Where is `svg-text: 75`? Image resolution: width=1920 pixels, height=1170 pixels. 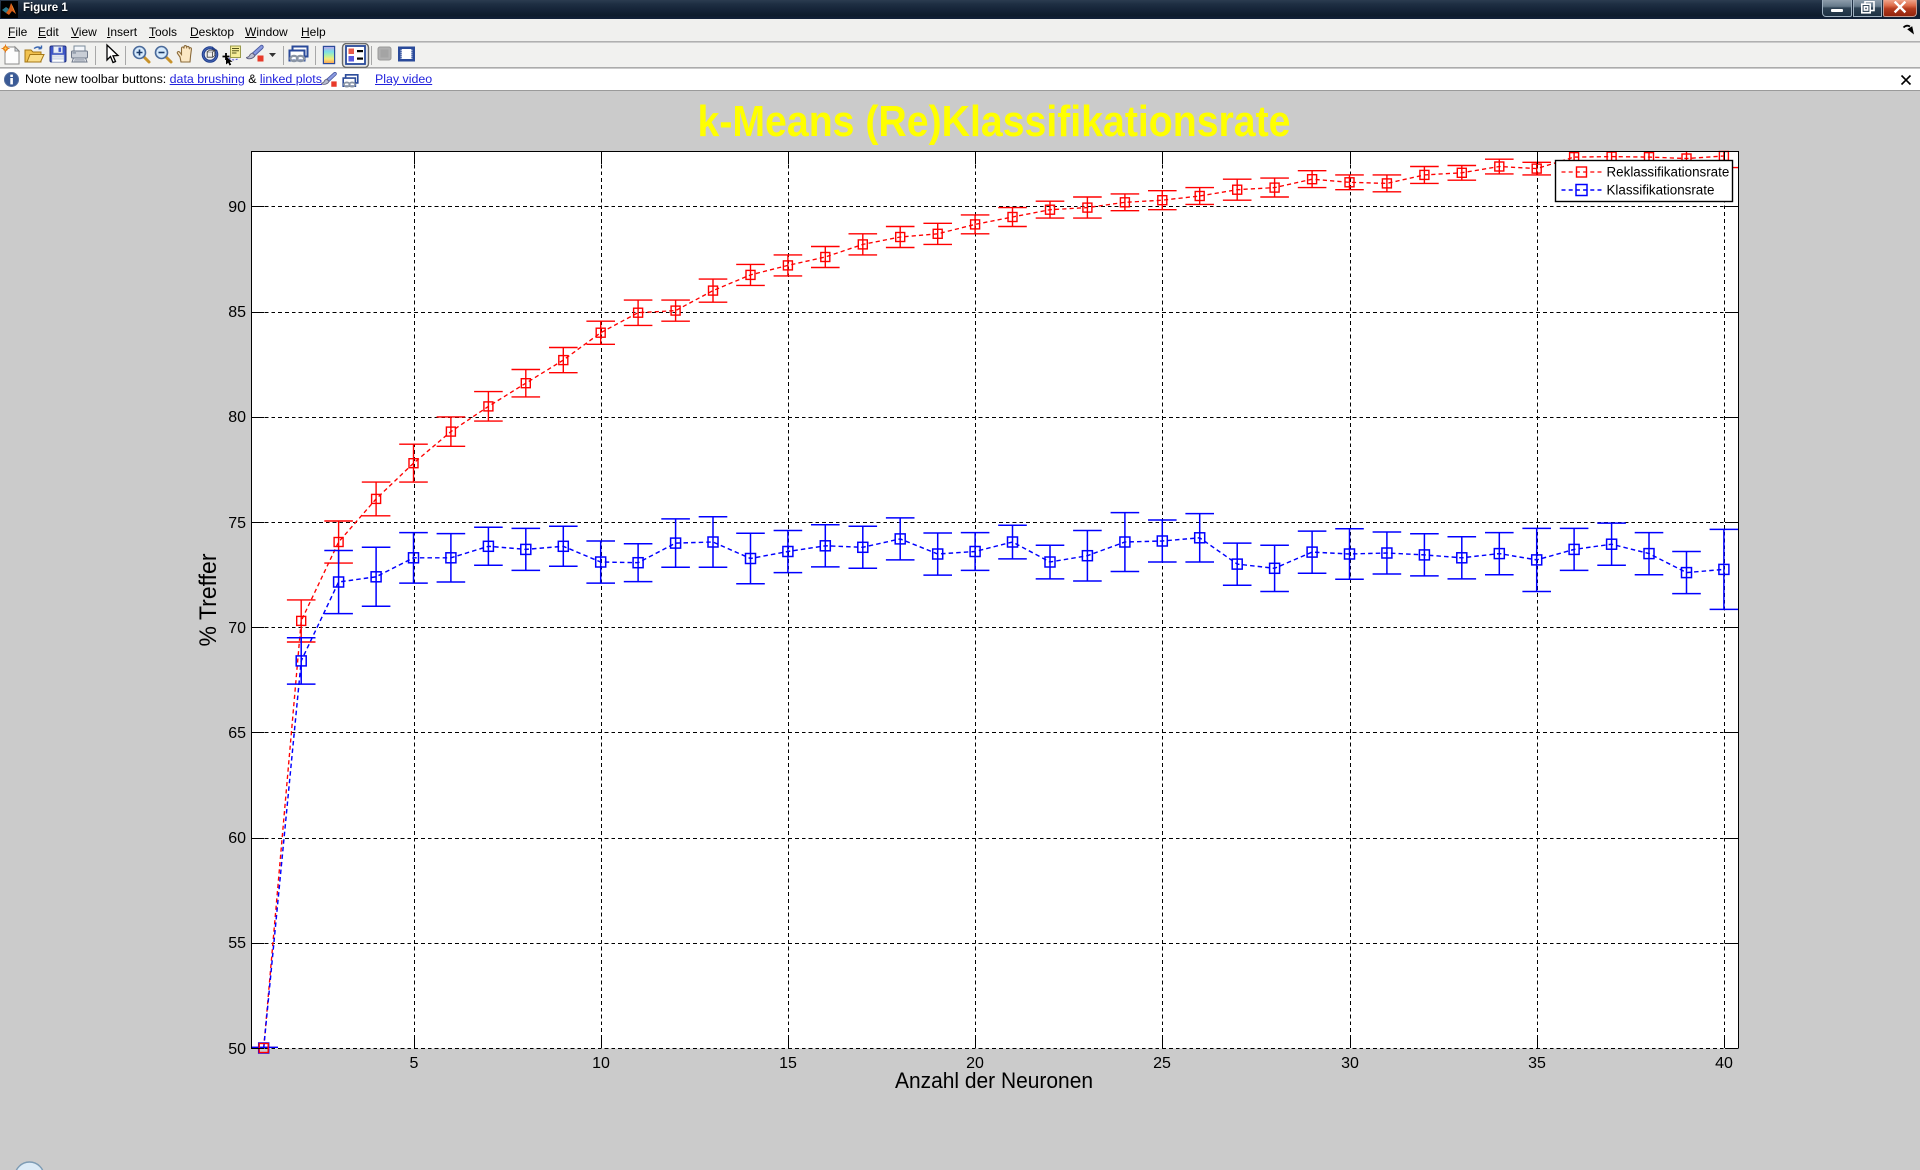 svg-text: 75 is located at coordinates (237, 523).